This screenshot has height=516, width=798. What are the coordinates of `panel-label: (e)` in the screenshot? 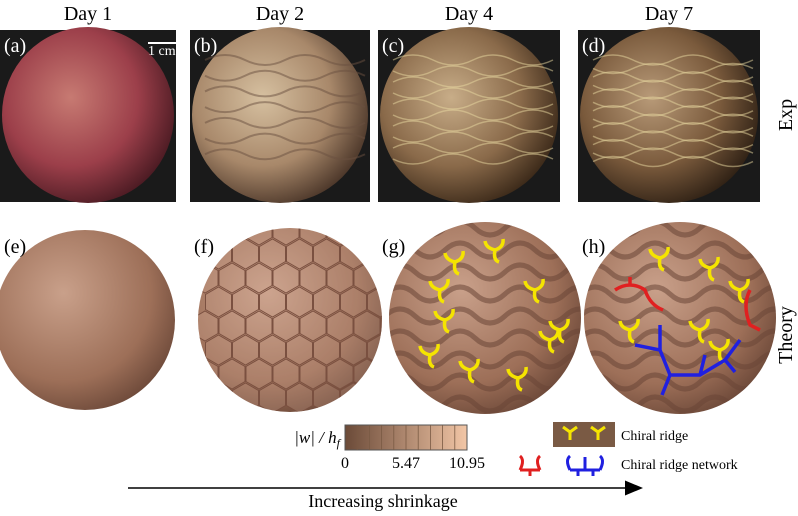 It's located at (15, 247).